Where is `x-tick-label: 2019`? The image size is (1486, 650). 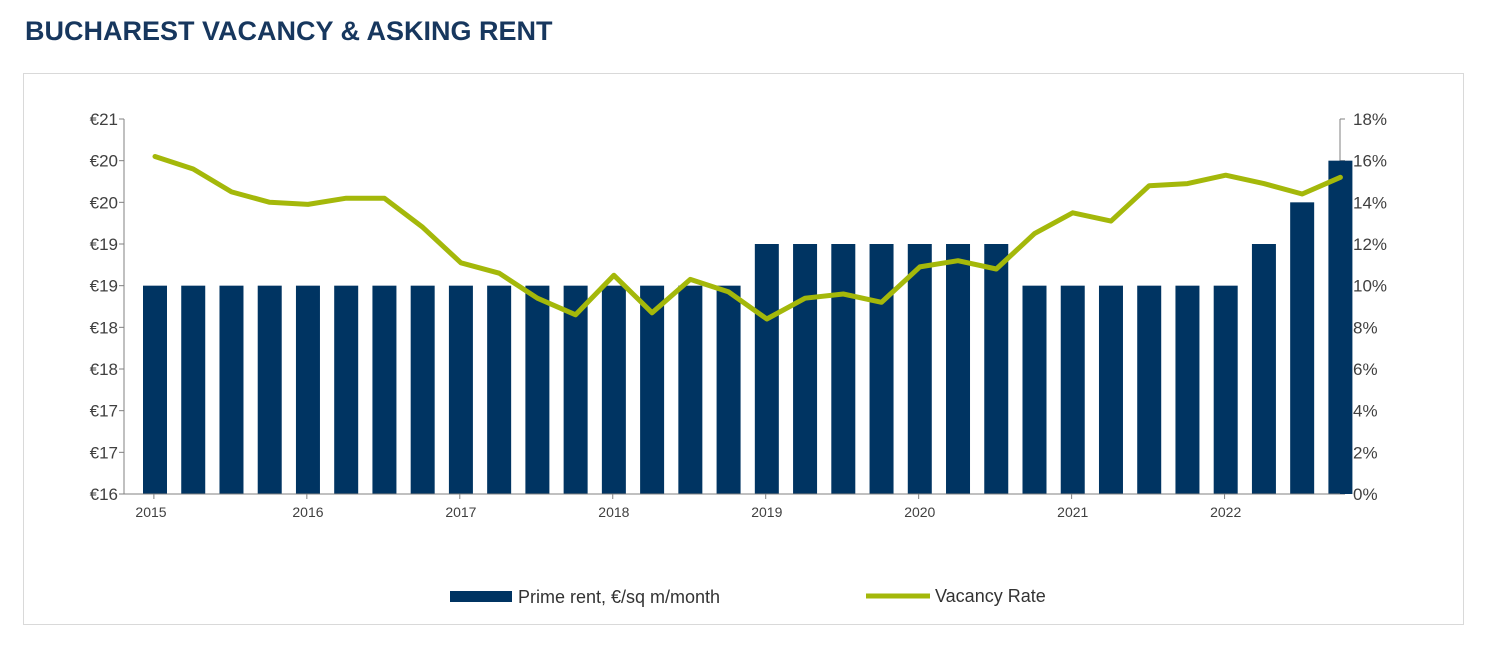
x-tick-label: 2019 is located at coordinates (766, 512).